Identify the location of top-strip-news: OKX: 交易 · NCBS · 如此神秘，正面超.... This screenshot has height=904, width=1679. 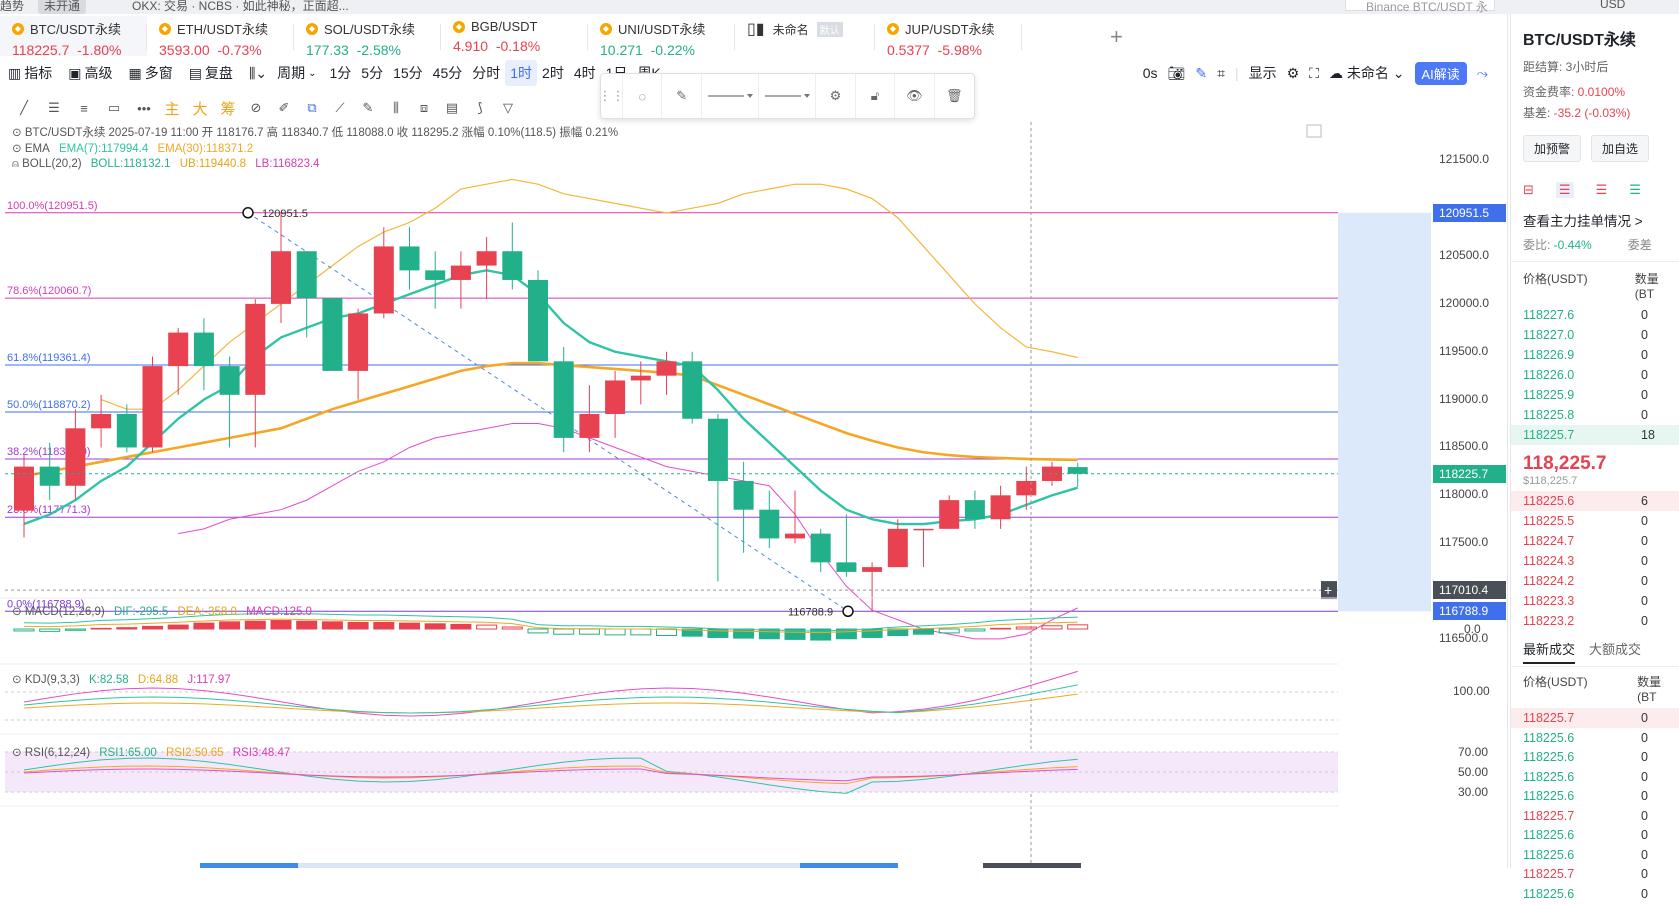
(240, 6).